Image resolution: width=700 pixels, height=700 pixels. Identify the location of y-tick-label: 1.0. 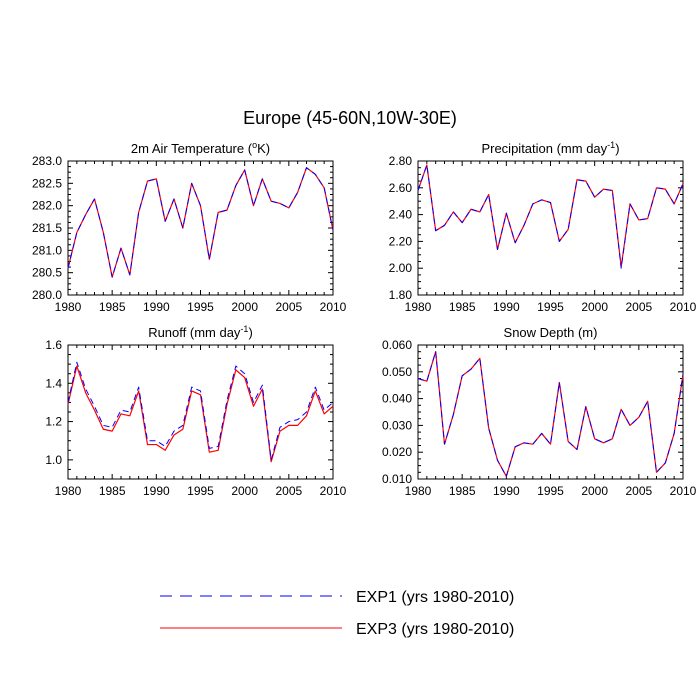
(53, 460).